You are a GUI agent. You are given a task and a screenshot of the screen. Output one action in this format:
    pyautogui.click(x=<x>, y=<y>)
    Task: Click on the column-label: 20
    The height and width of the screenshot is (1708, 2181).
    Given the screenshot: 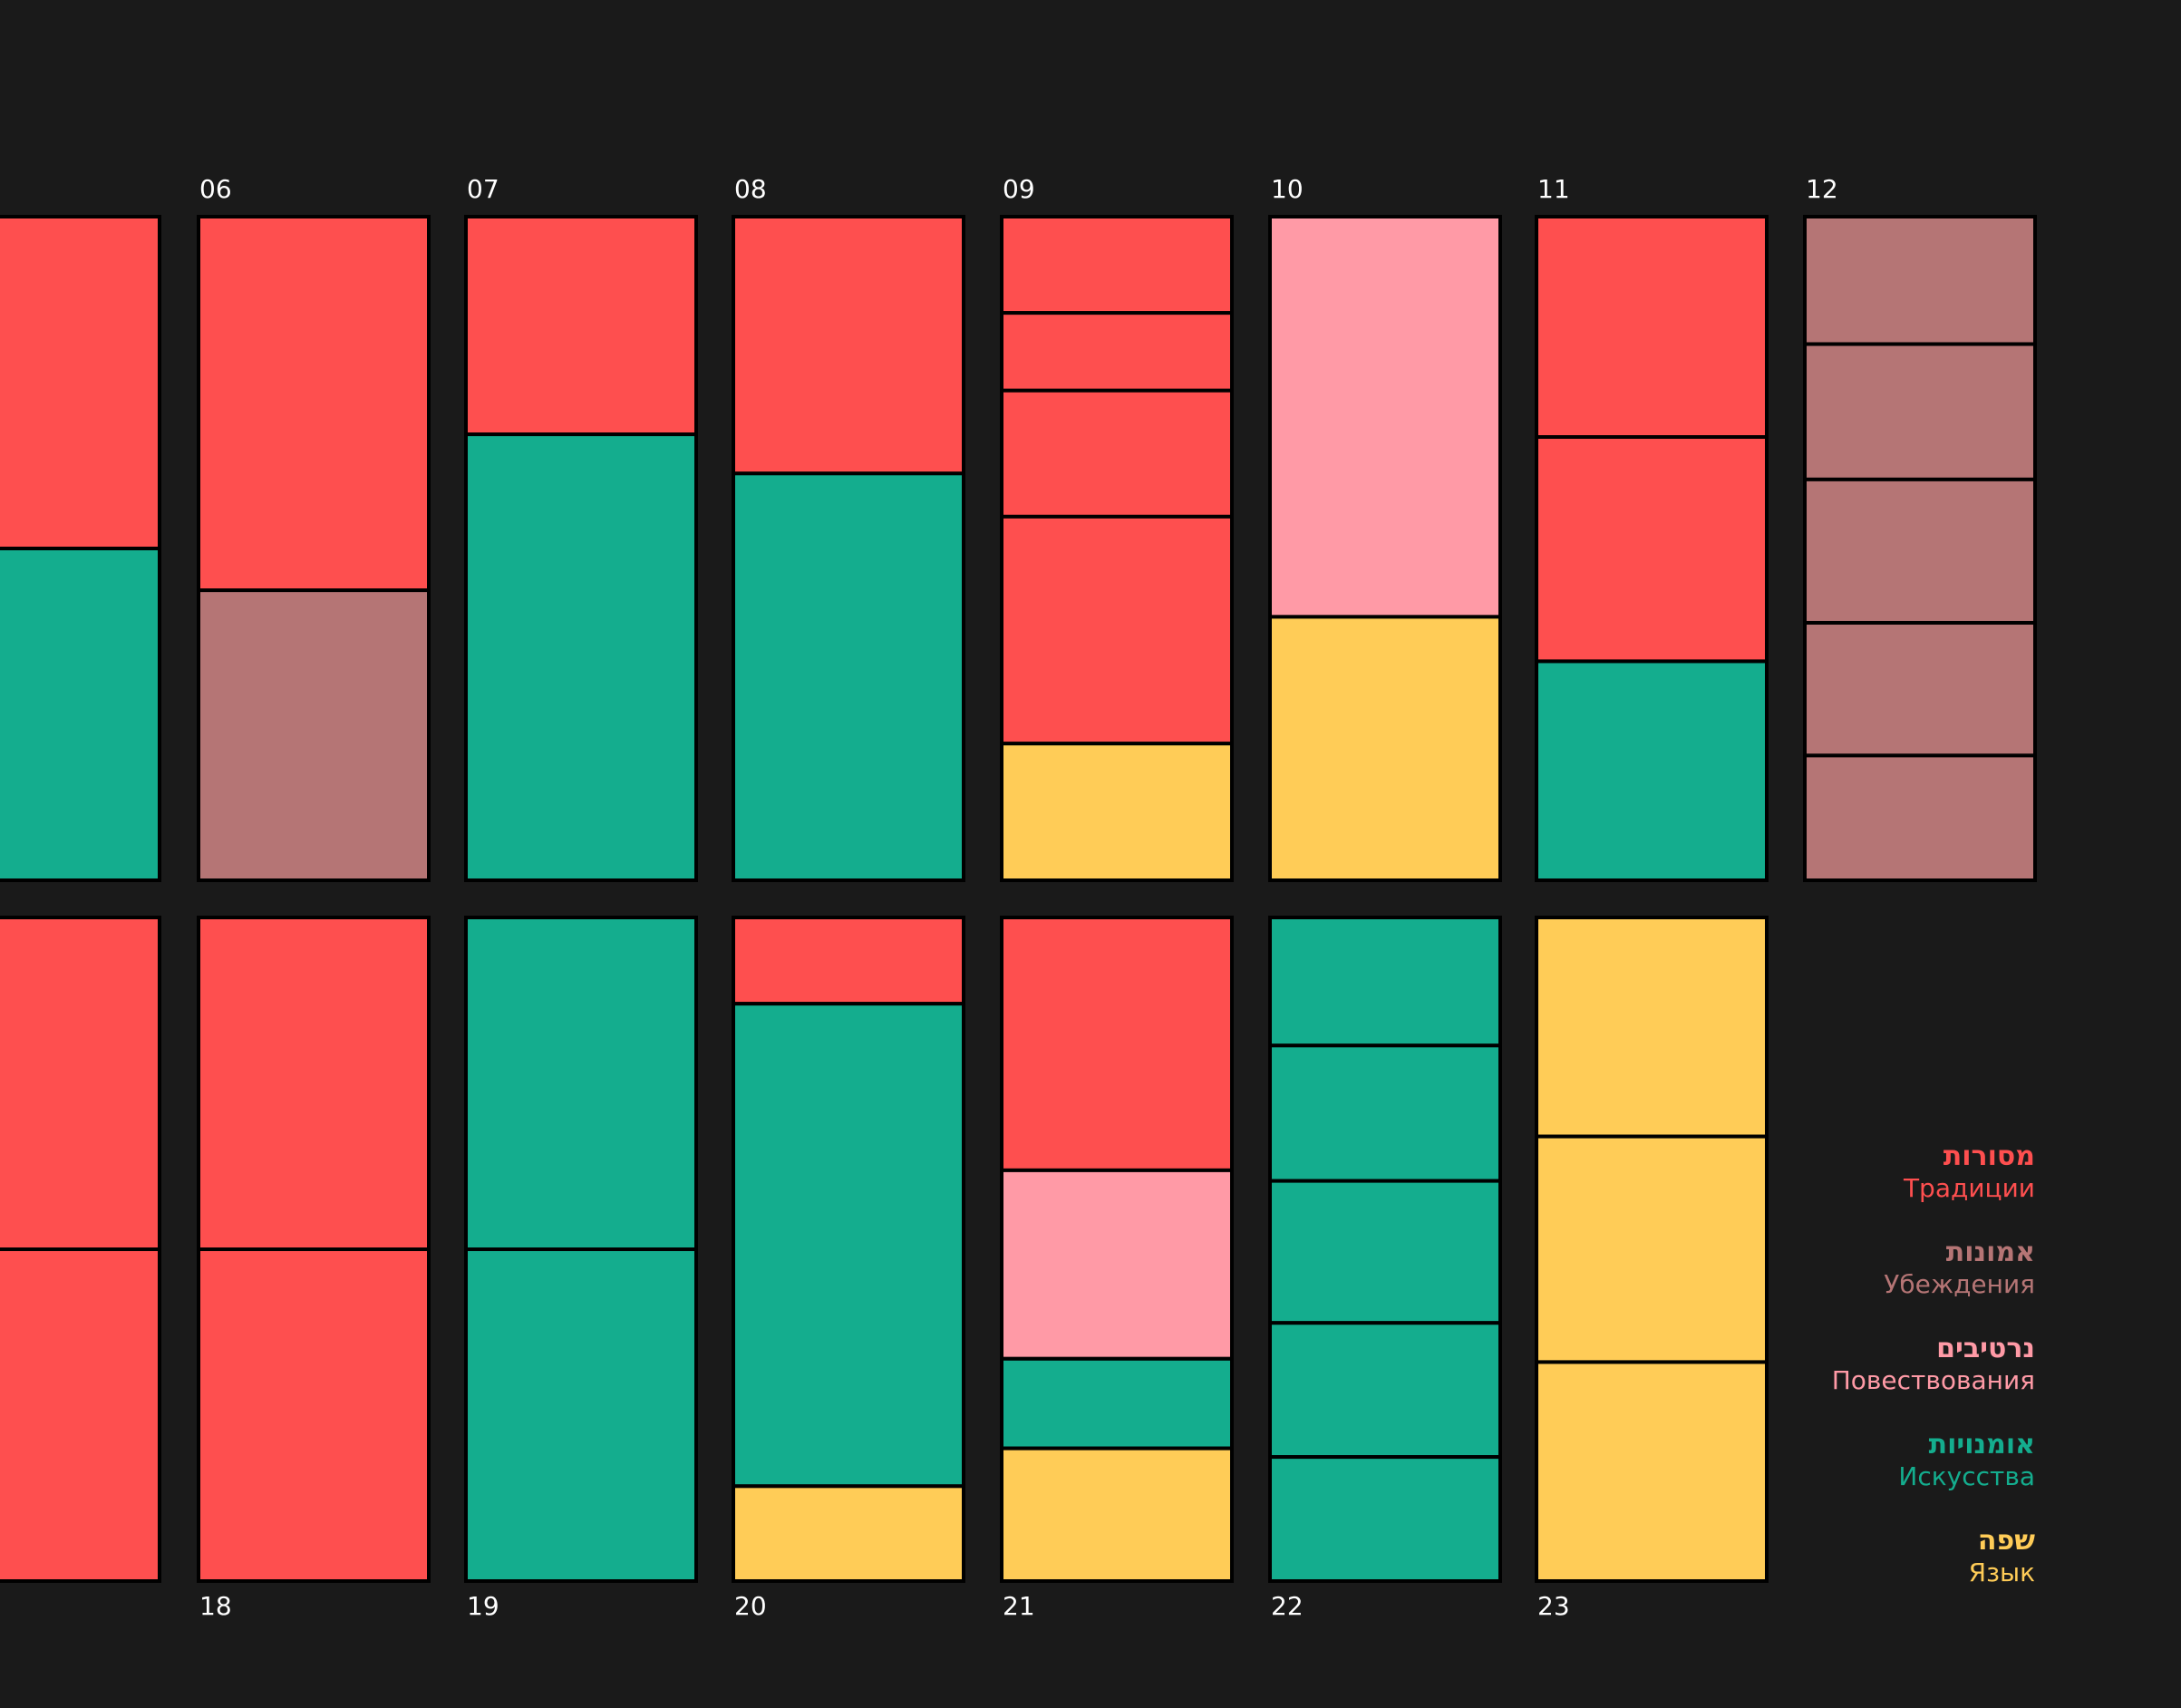 What is the action you would take?
    pyautogui.click(x=750, y=1606)
    